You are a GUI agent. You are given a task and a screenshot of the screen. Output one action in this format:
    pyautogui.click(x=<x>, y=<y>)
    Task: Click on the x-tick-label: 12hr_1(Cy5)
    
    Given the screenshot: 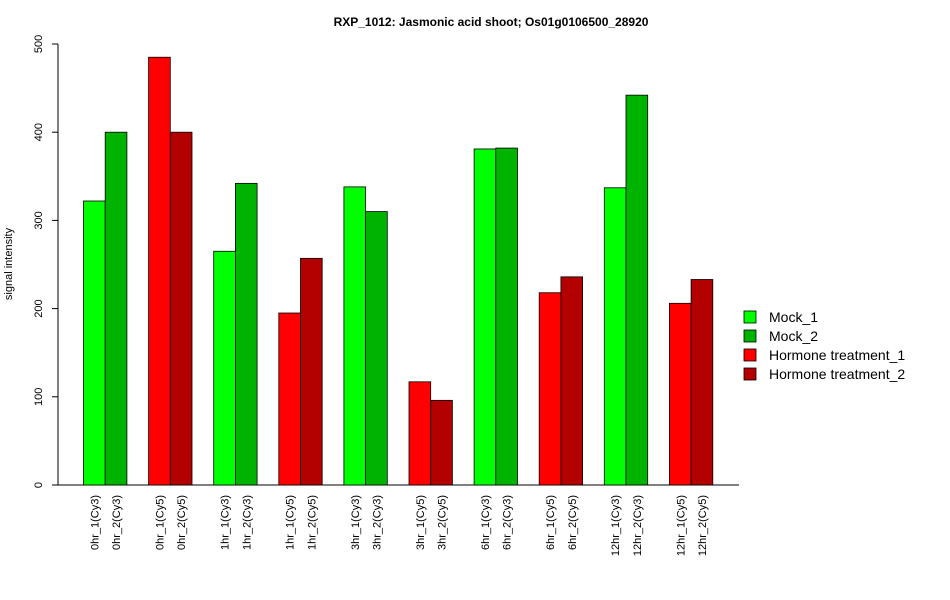 What is the action you would take?
    pyautogui.click(x=681, y=525)
    